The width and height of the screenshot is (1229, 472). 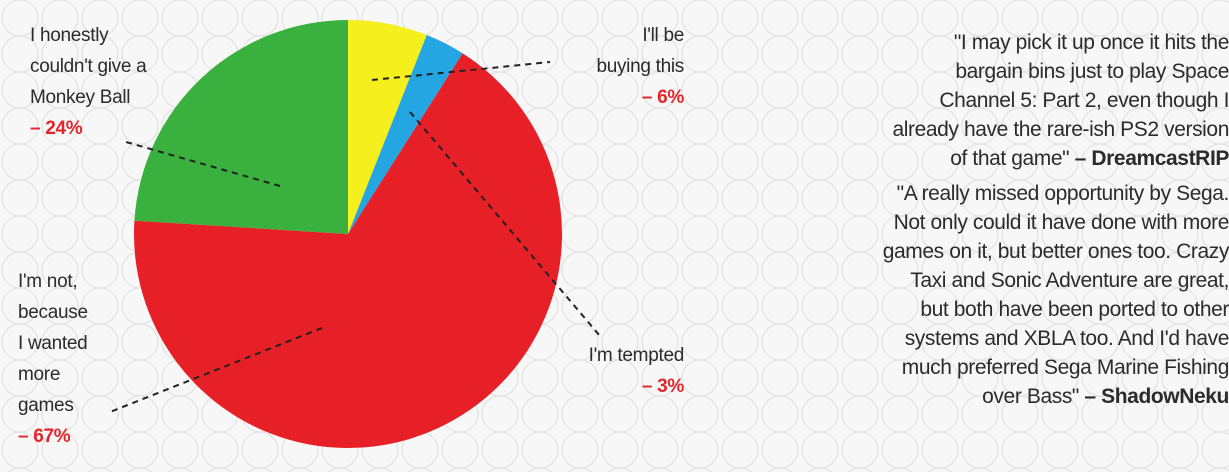 I want to click on quote-author: – DreamcastRIP, so click(x=1149, y=158).